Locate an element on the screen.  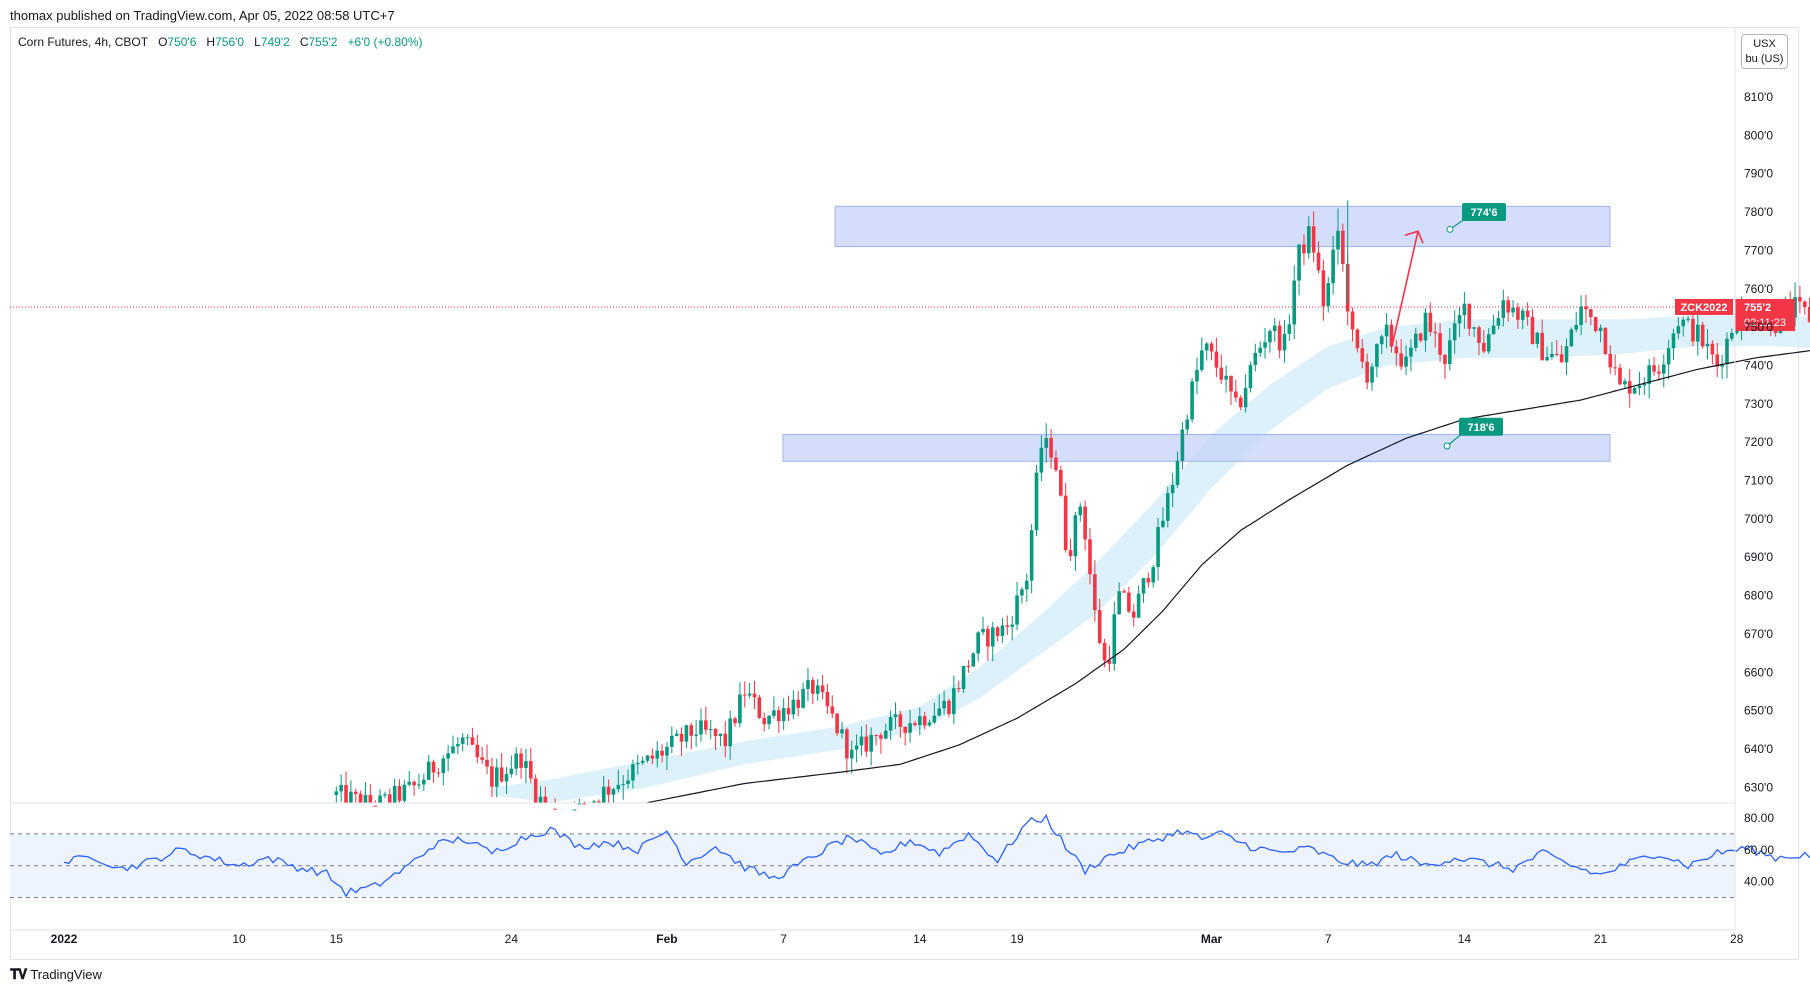
price-tick-label: 710'0 is located at coordinates (1758, 481).